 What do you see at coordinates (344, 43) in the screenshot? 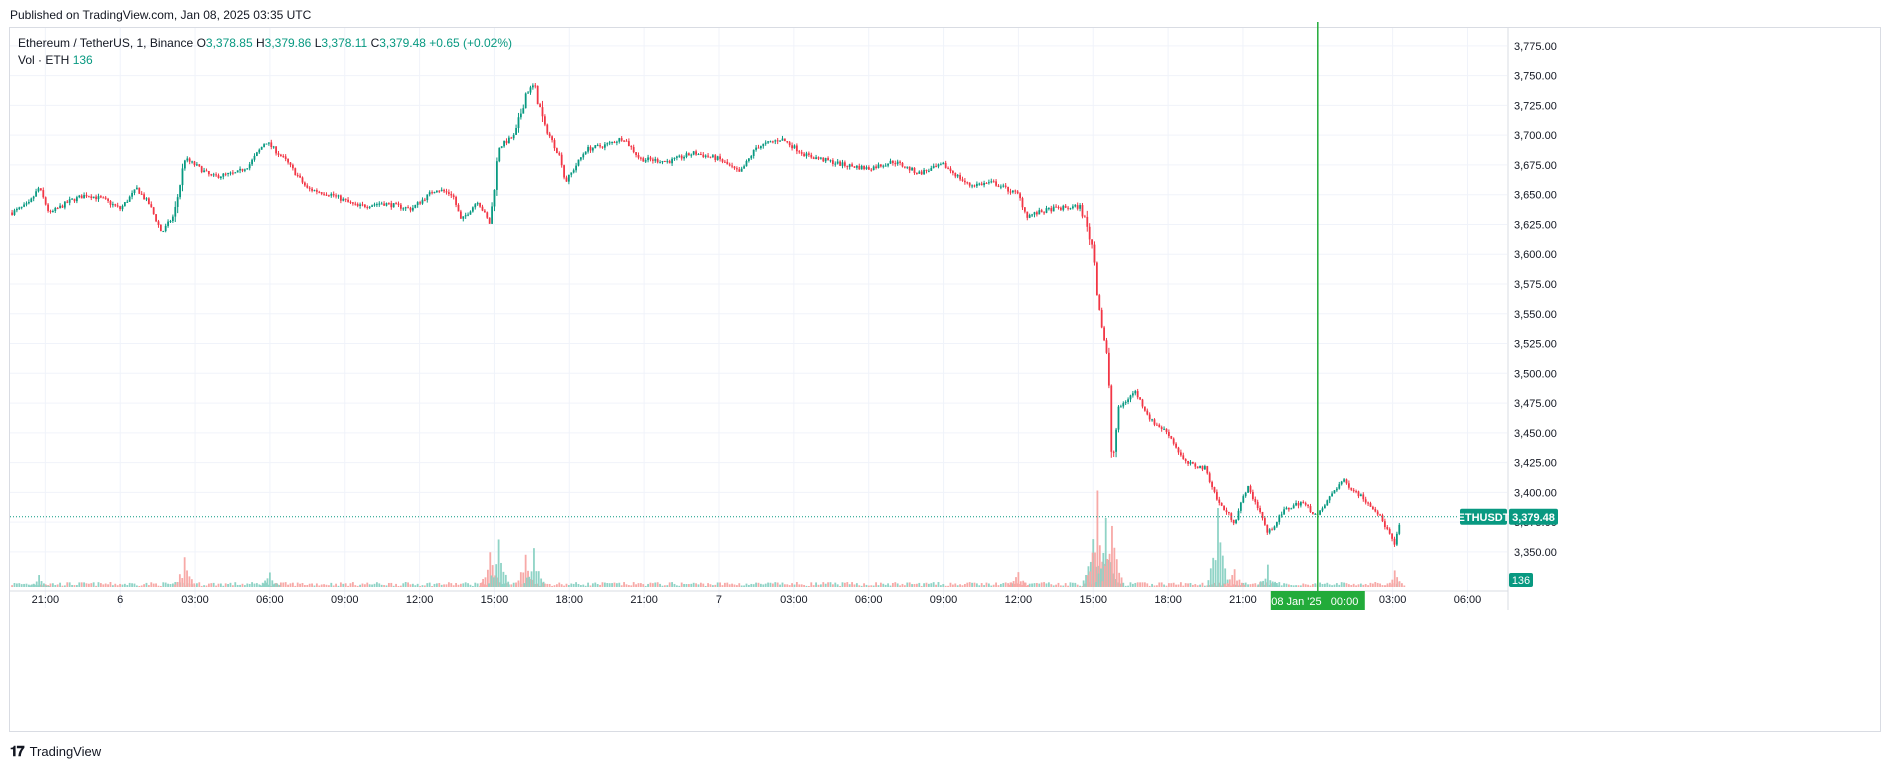
I see `legend-low-value: 3,378.11` at bounding box center [344, 43].